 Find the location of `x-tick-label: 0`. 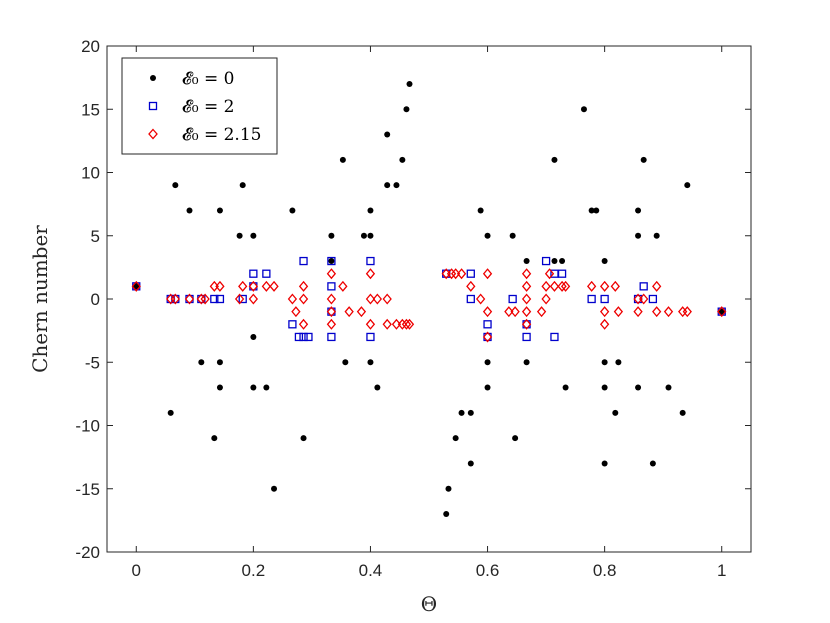

x-tick-label: 0 is located at coordinates (136, 570).